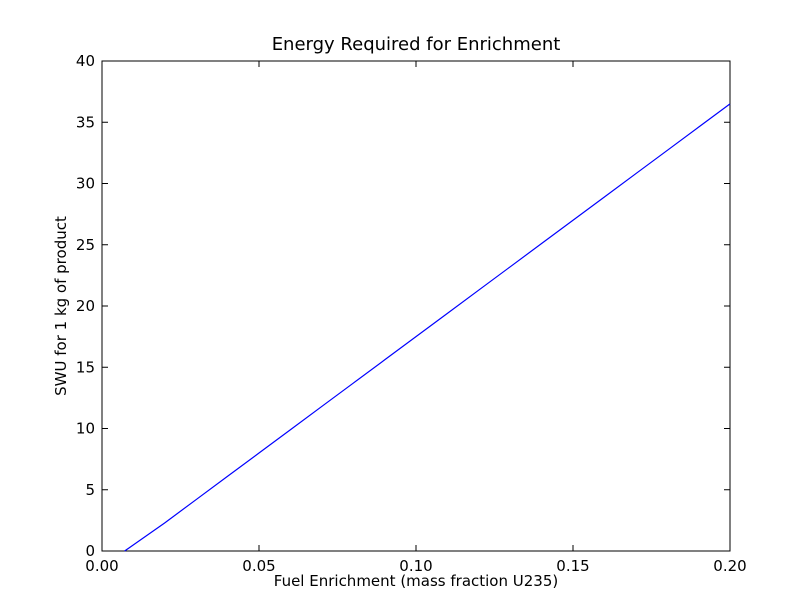 The image size is (812, 616). Describe the element at coordinates (90, 551) in the screenshot. I see `y-tick-label: 0` at that location.